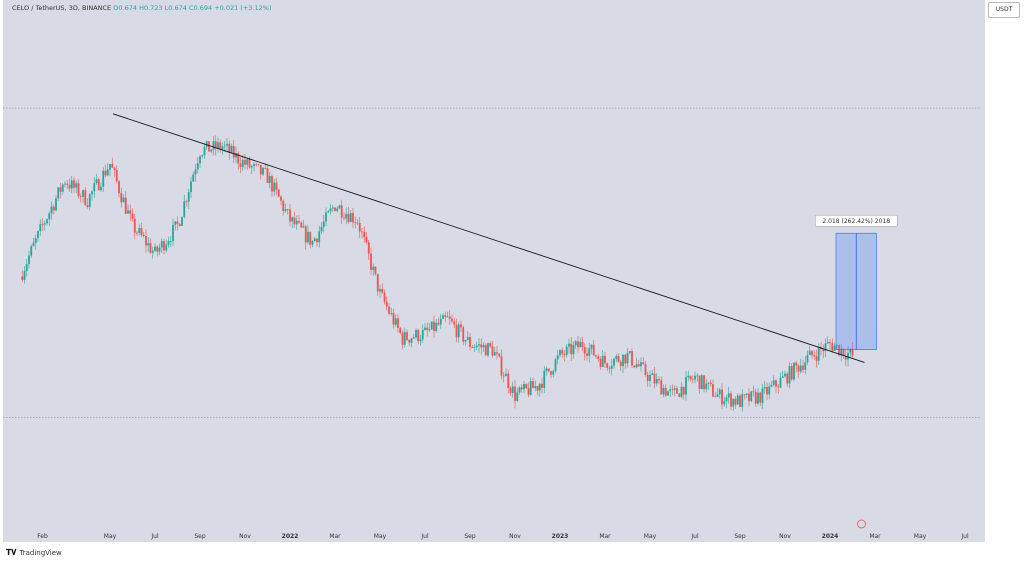  I want to click on measure-label-box, so click(856, 220).